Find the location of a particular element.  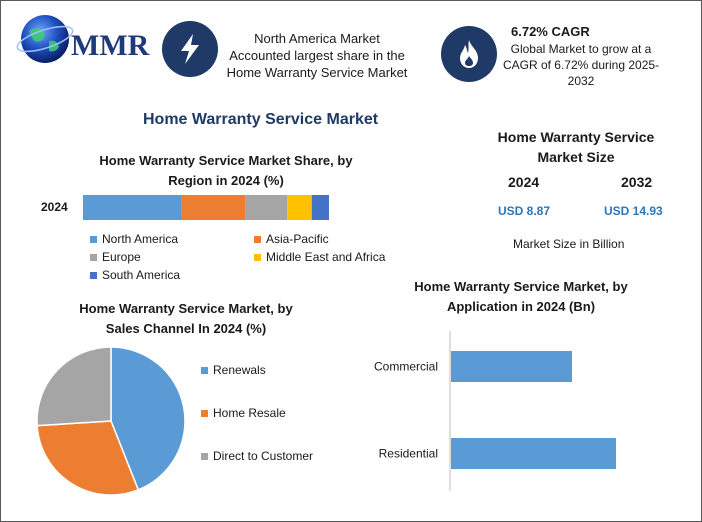

region-category-label: 2024 is located at coordinates (54, 207).